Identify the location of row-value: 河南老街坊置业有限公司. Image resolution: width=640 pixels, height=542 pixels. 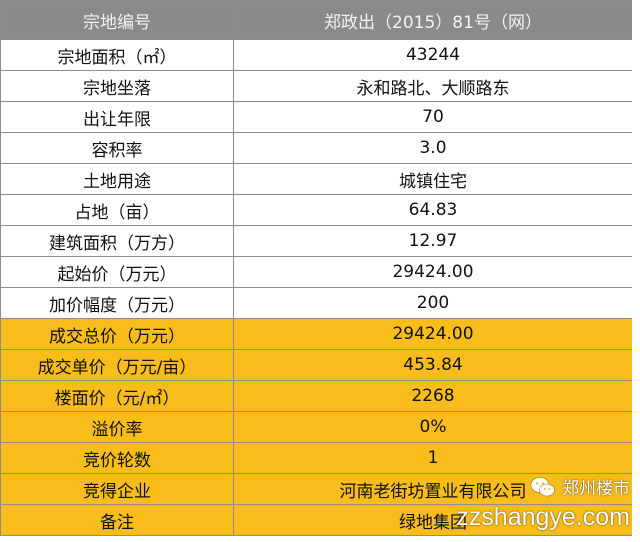
(433, 489).